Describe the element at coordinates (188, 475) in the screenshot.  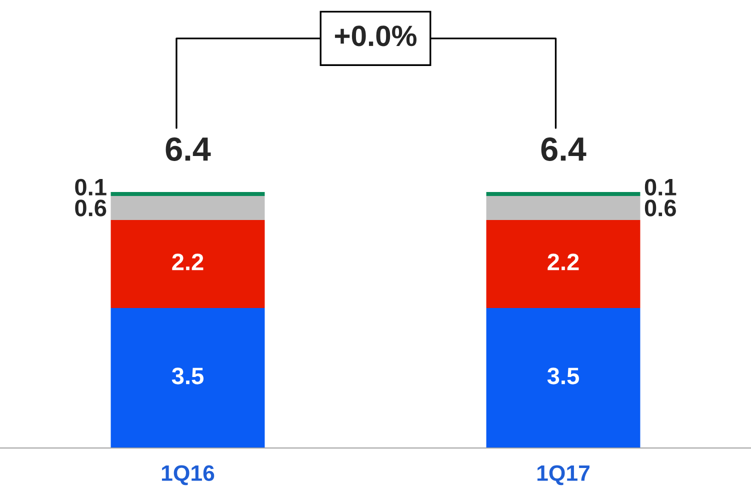
I see `x-tick-label: 1Q16` at that location.